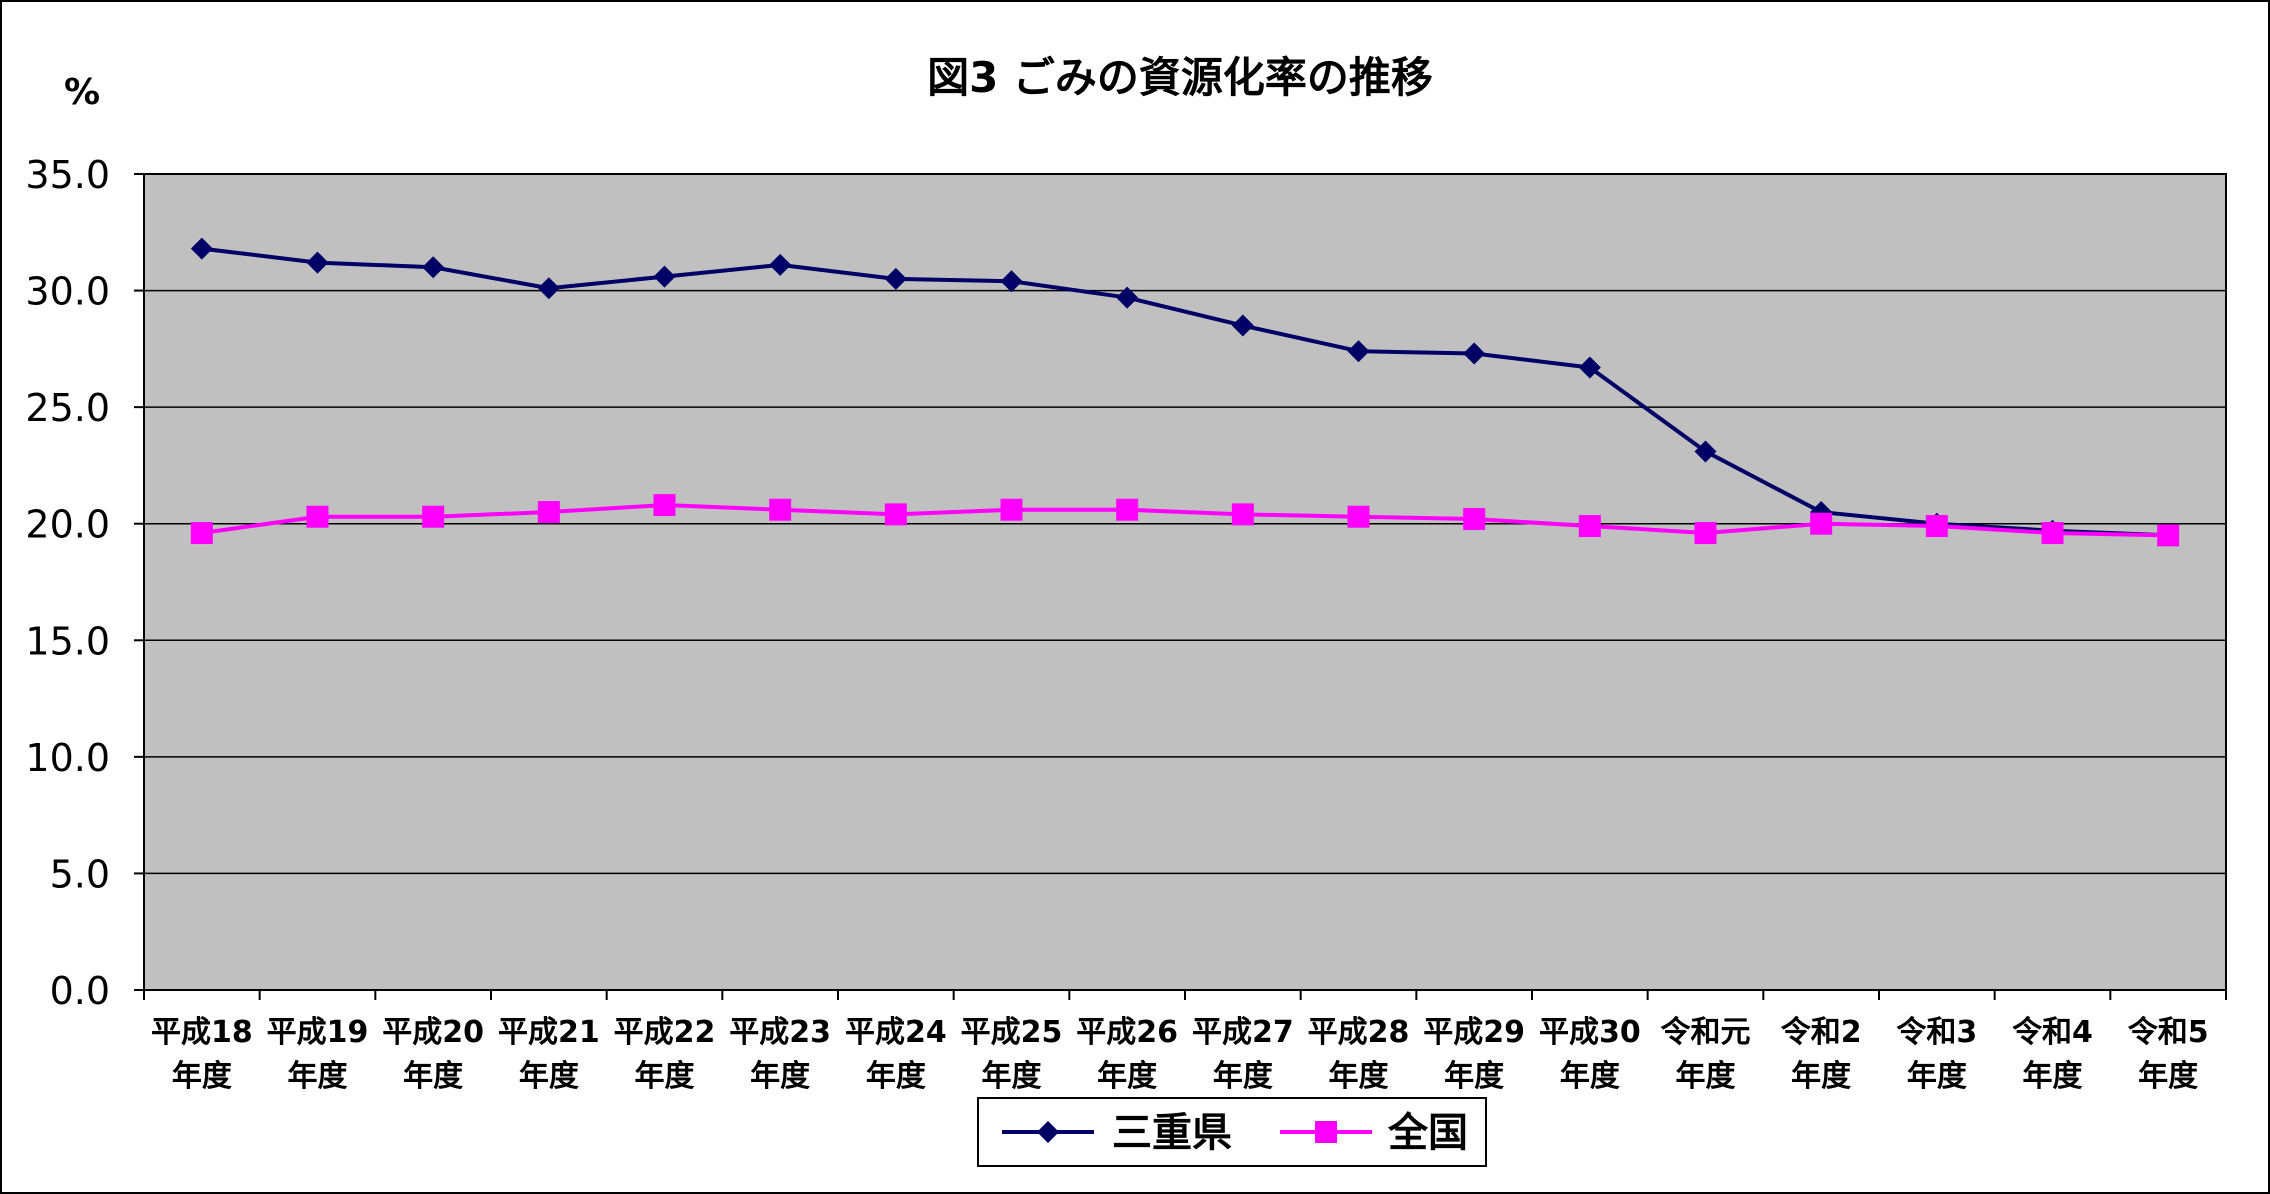 This screenshot has width=2270, height=1194. I want to click on y-tick-label: 15.0, so click(67, 641).